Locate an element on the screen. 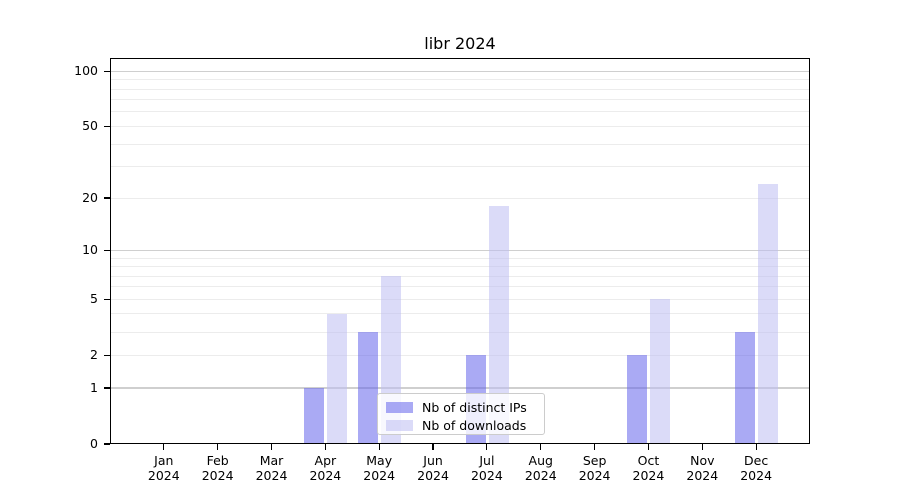  y-tick-label: 10 is located at coordinates (90, 250).